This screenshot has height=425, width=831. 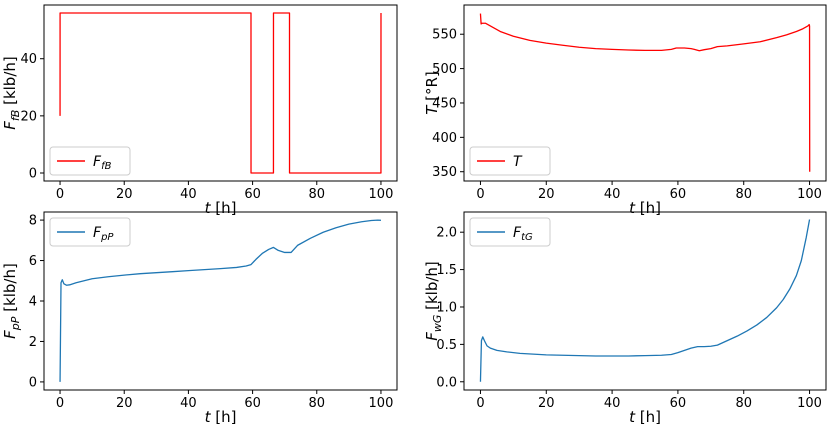 I want to click on y-tick-label: 350, so click(x=444, y=172).